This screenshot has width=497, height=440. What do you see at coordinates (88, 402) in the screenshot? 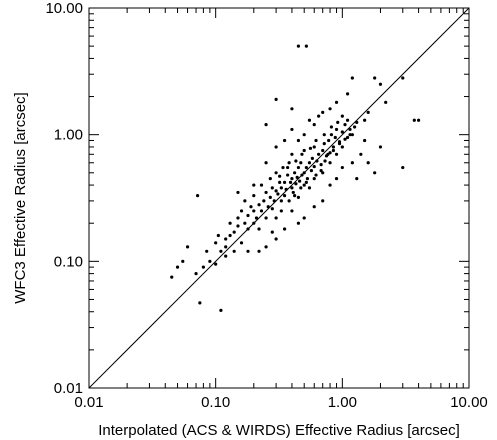
I see `x-tick-label: 0.01` at bounding box center [88, 402].